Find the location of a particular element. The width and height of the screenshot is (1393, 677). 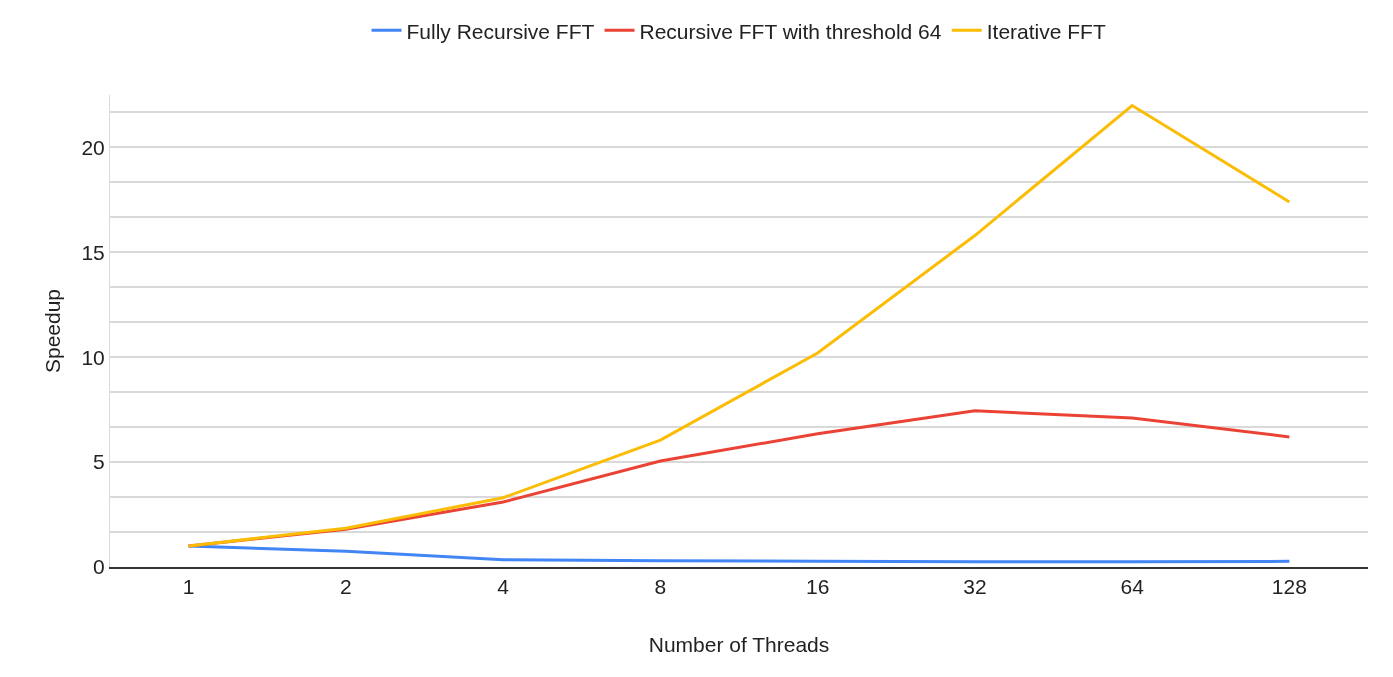

y-tick-label: 10 is located at coordinates (93, 357).